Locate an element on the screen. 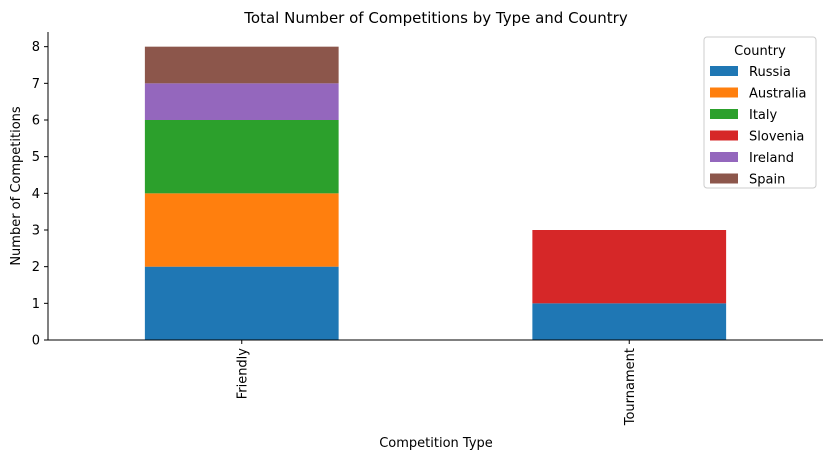  y-tick-label: 2 is located at coordinates (36, 267).